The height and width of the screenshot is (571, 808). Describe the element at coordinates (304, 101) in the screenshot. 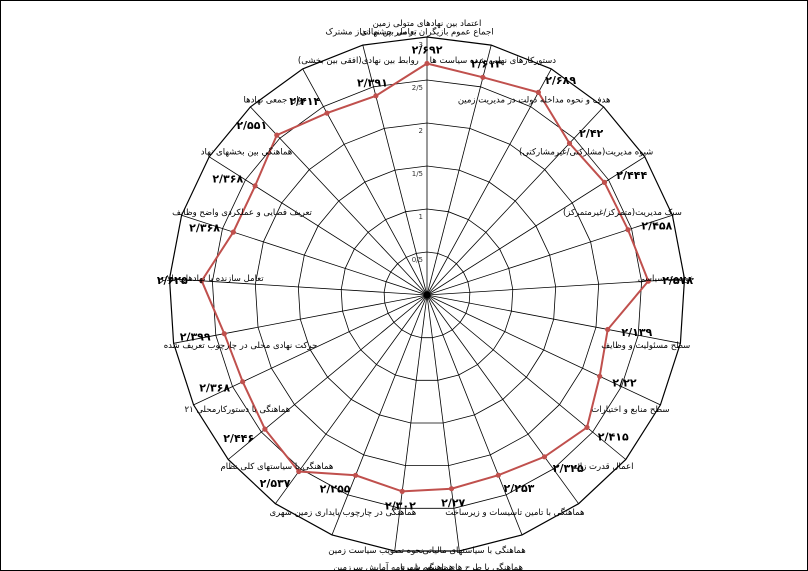

I see `value-label: ۲/۴۱۴` at that location.